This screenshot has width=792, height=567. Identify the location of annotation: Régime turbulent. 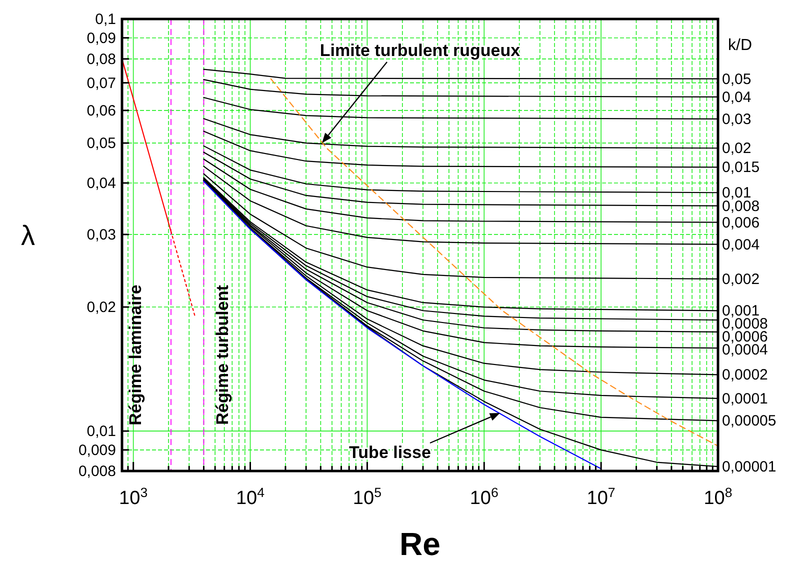
(222, 354).